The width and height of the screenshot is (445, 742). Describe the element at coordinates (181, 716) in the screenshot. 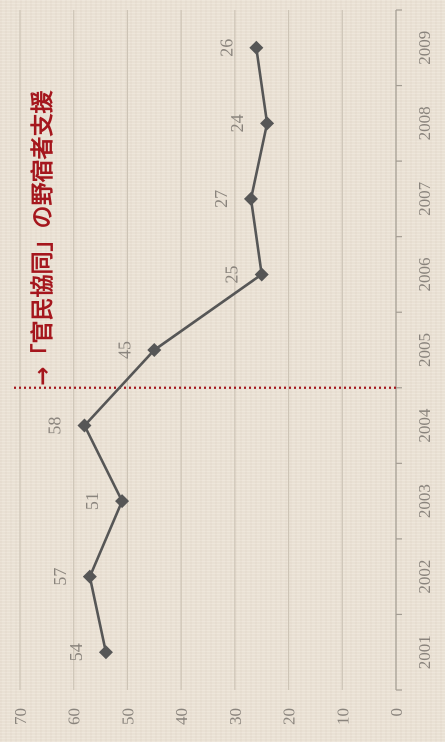

I see `y-tick-label-40: 40` at that location.